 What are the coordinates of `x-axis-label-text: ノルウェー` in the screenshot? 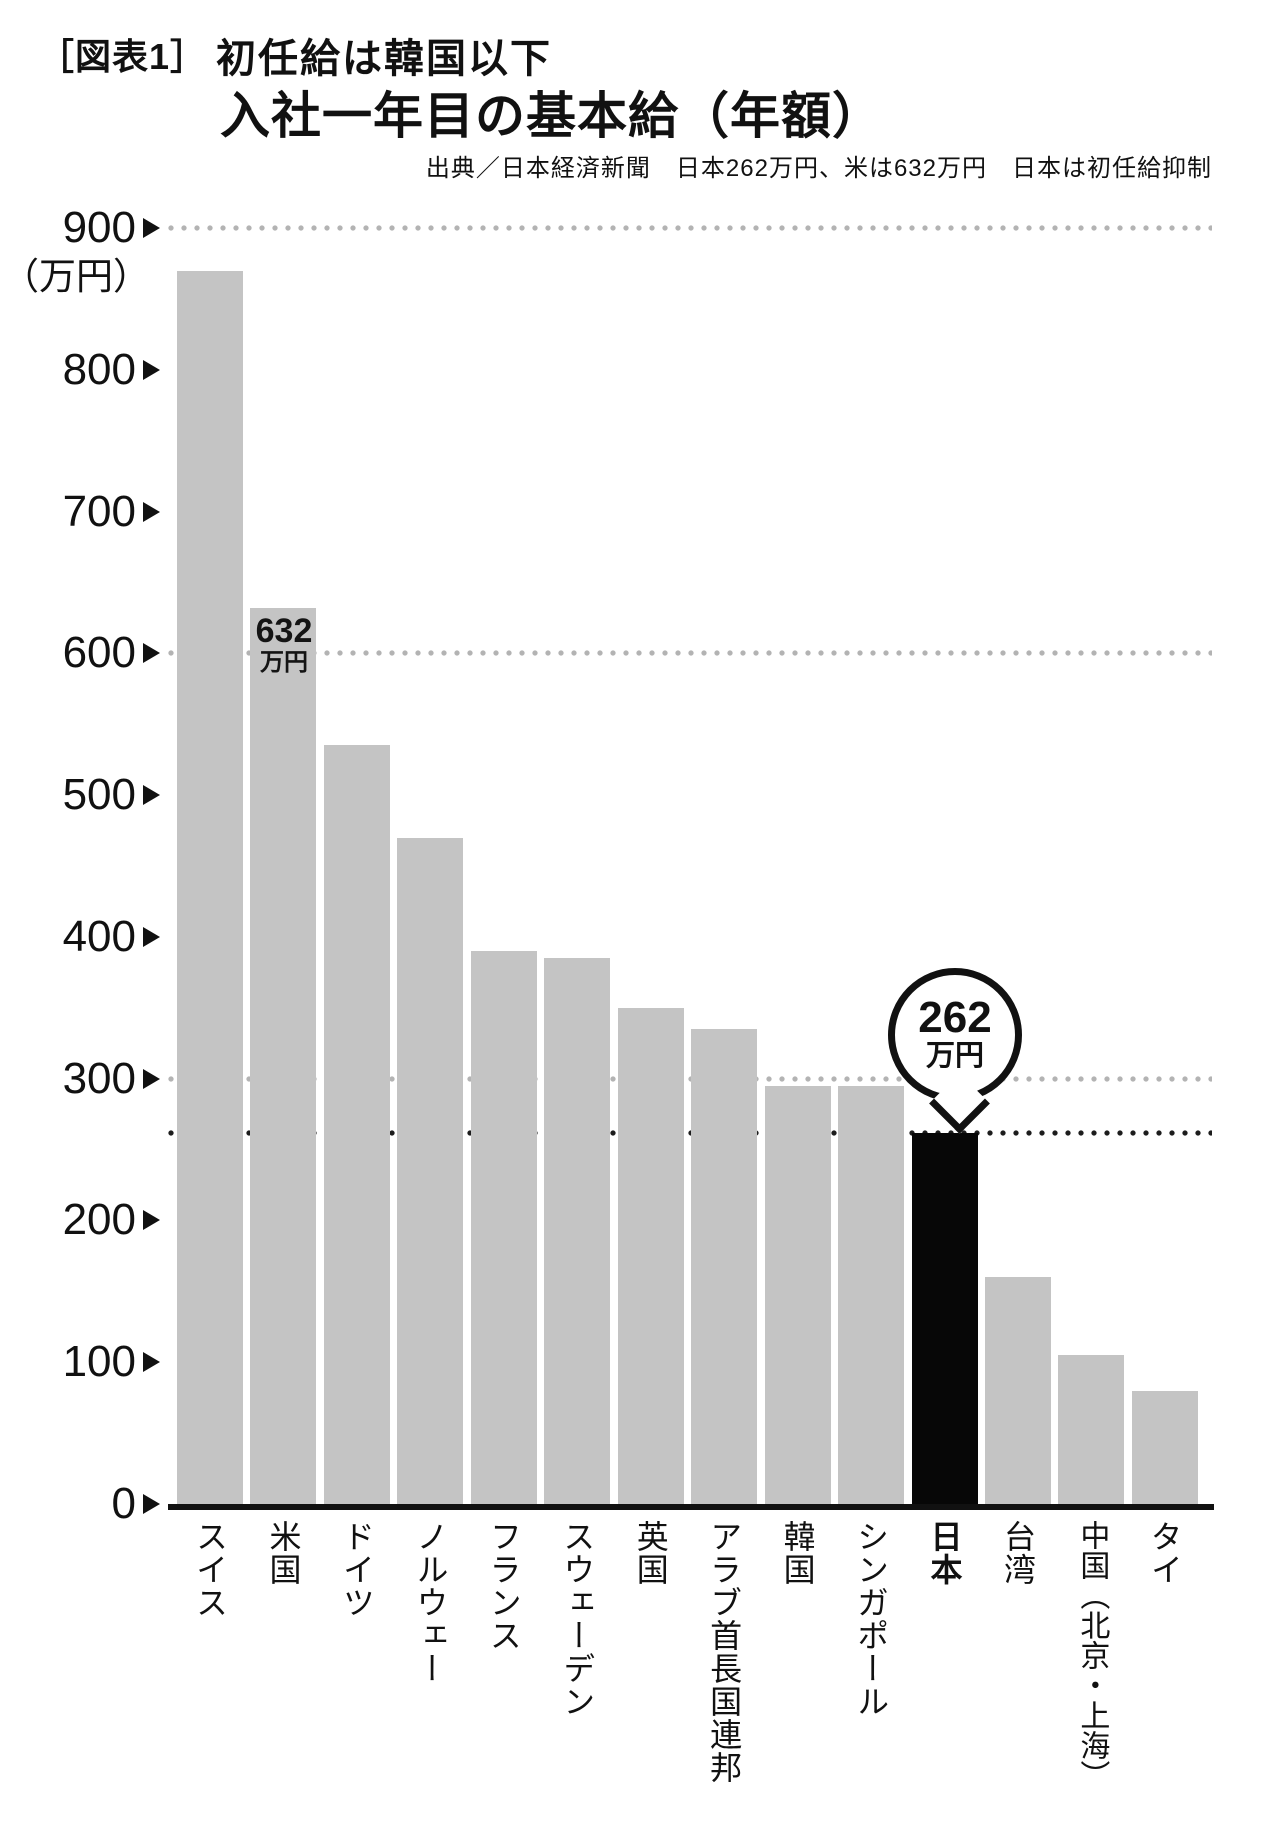 It's located at (430, 1602).